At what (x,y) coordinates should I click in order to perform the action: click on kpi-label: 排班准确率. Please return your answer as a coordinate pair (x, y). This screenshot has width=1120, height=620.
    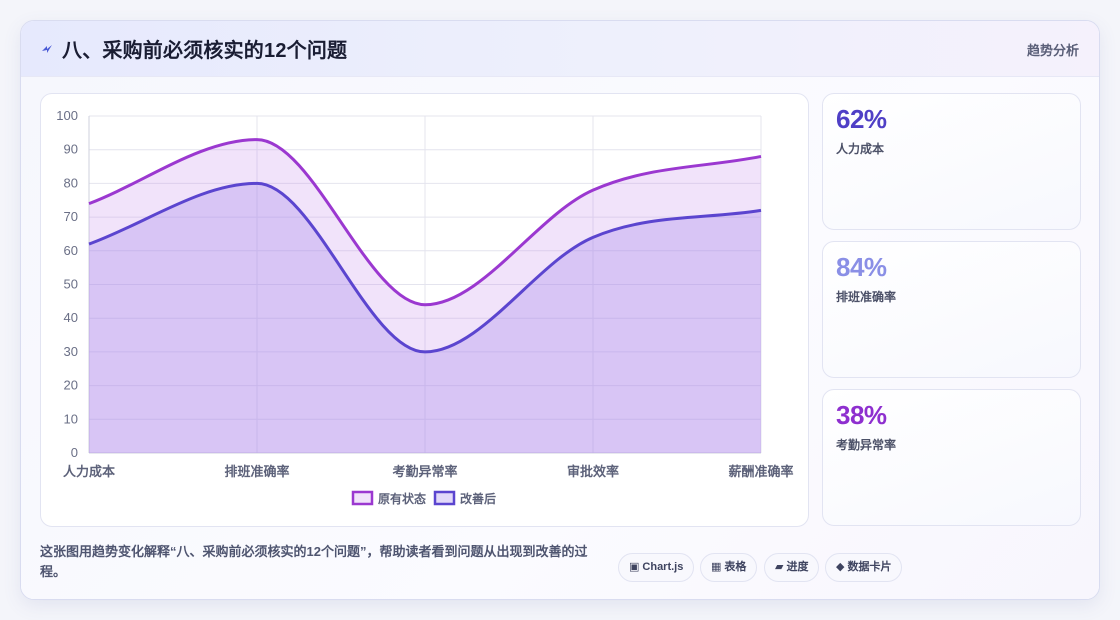
    Looking at the image, I should click on (866, 297).